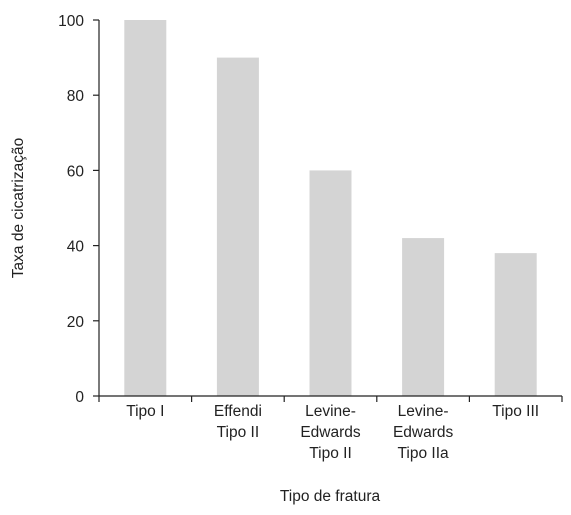 Image resolution: width=571 pixels, height=515 pixels. What do you see at coordinates (71, 21) in the screenshot?
I see `y-tick-label-100: 100` at bounding box center [71, 21].